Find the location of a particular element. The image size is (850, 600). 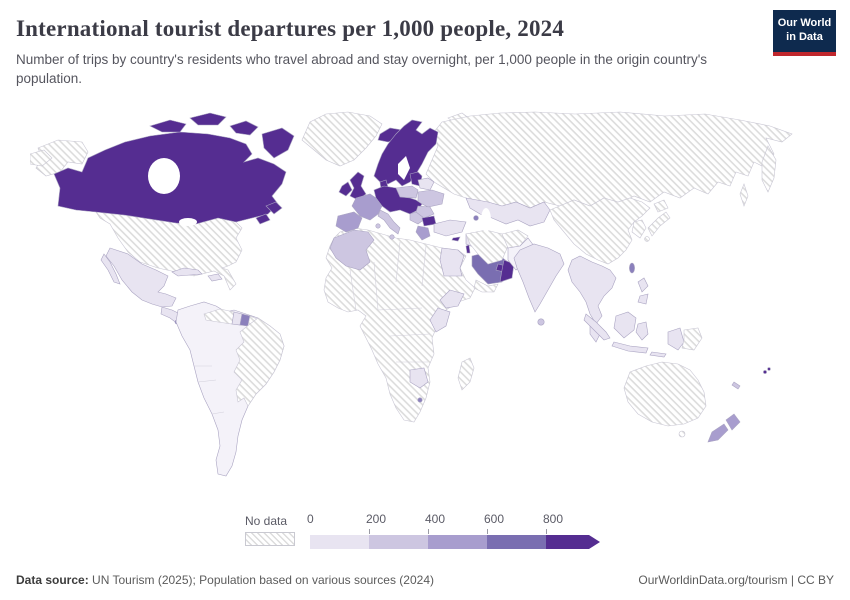

country-iran is located at coordinates (487, 247).